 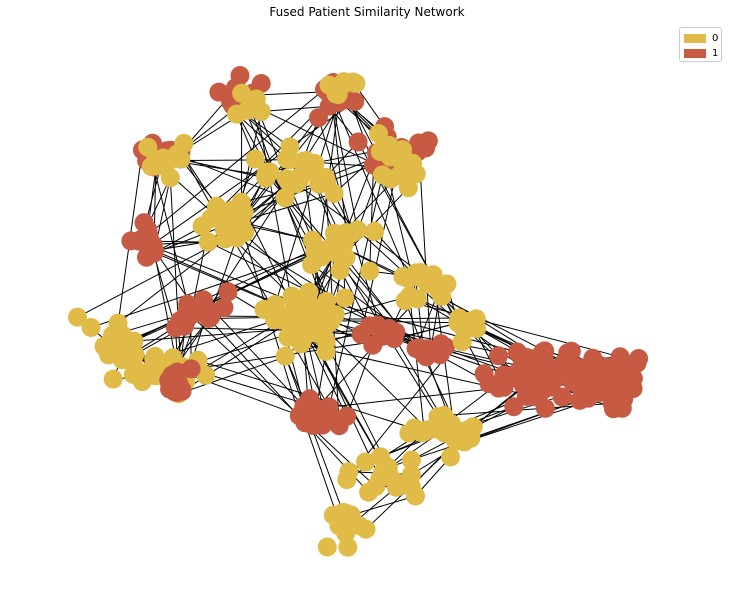 I want to click on chart-title: Fused Patient Similarity Network, so click(x=367, y=12).